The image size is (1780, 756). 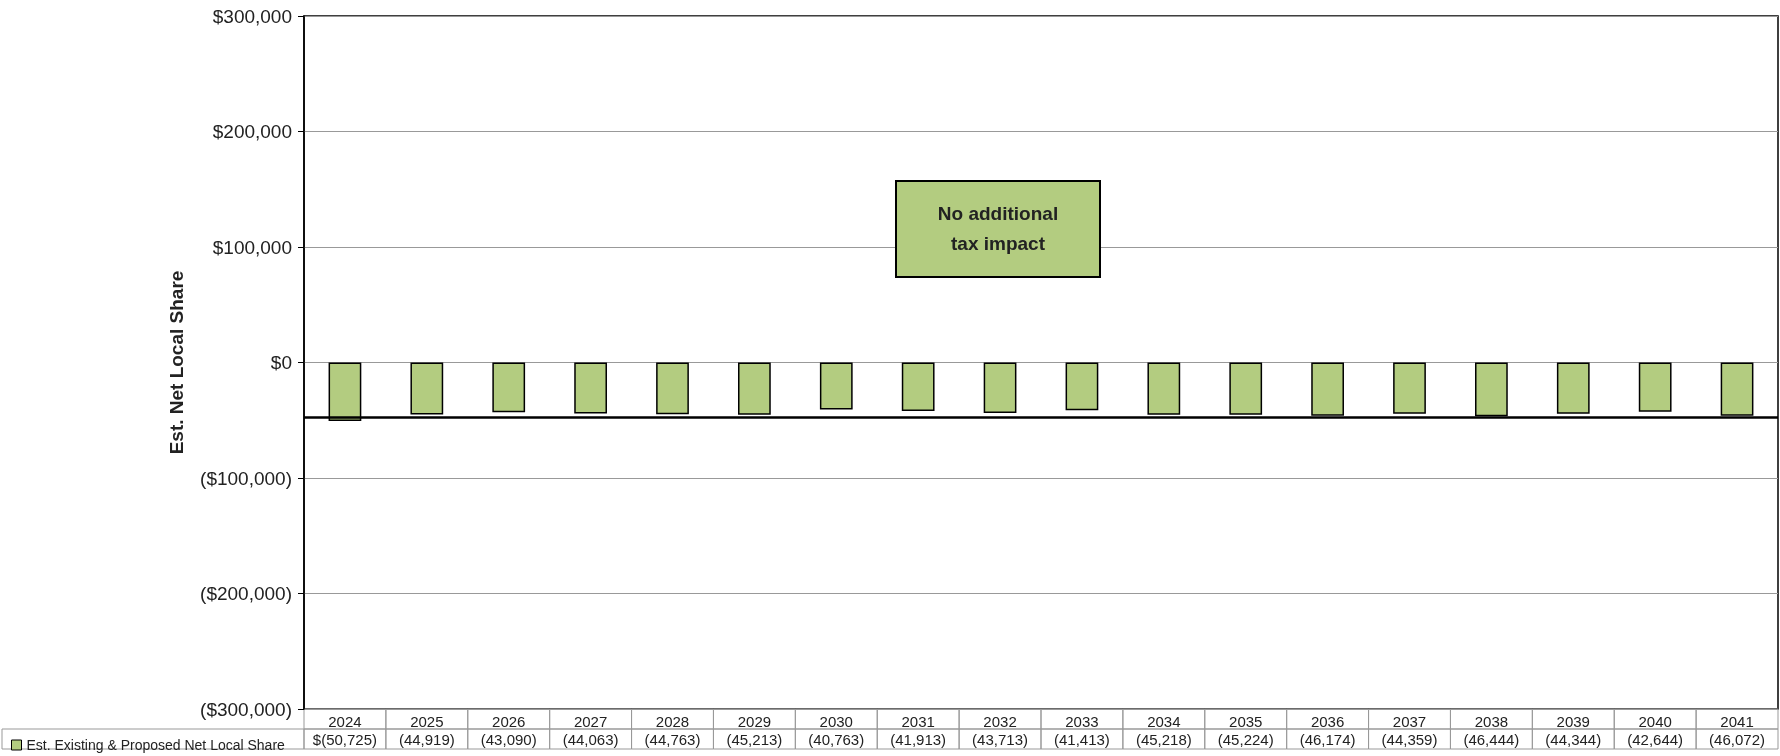 What do you see at coordinates (1000, 739) in the screenshot?
I see `data-label: (43,713)` at bounding box center [1000, 739].